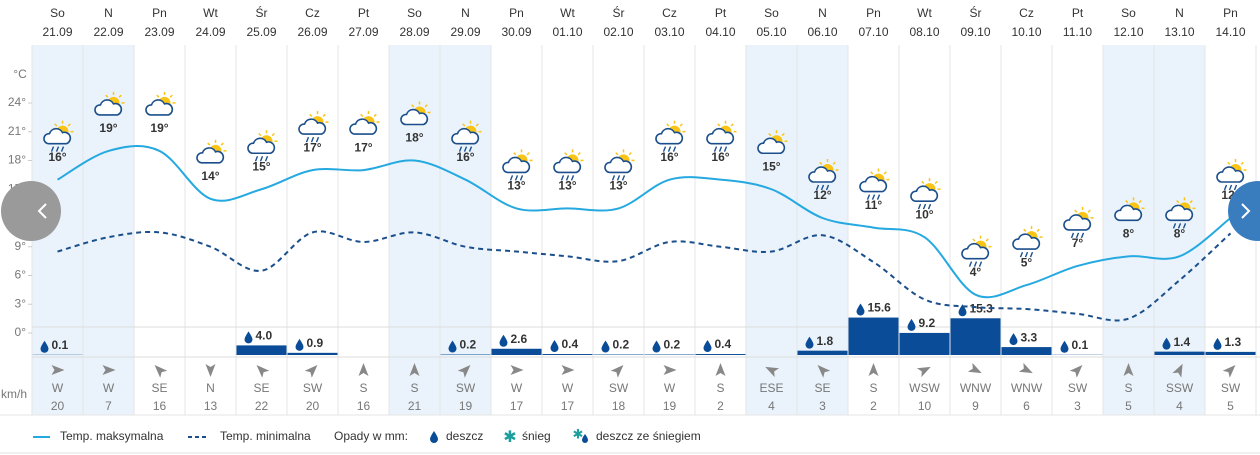 Image resolution: width=1260 pixels, height=455 pixels. Describe the element at coordinates (1233, 342) in the screenshot. I see `precip-label: 1.3` at that location.